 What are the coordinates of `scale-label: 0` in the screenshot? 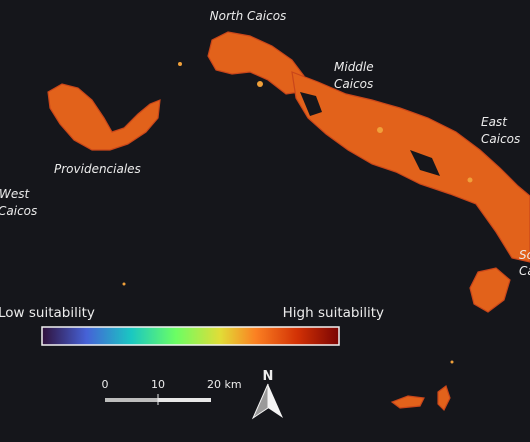 It's located at (105, 384).